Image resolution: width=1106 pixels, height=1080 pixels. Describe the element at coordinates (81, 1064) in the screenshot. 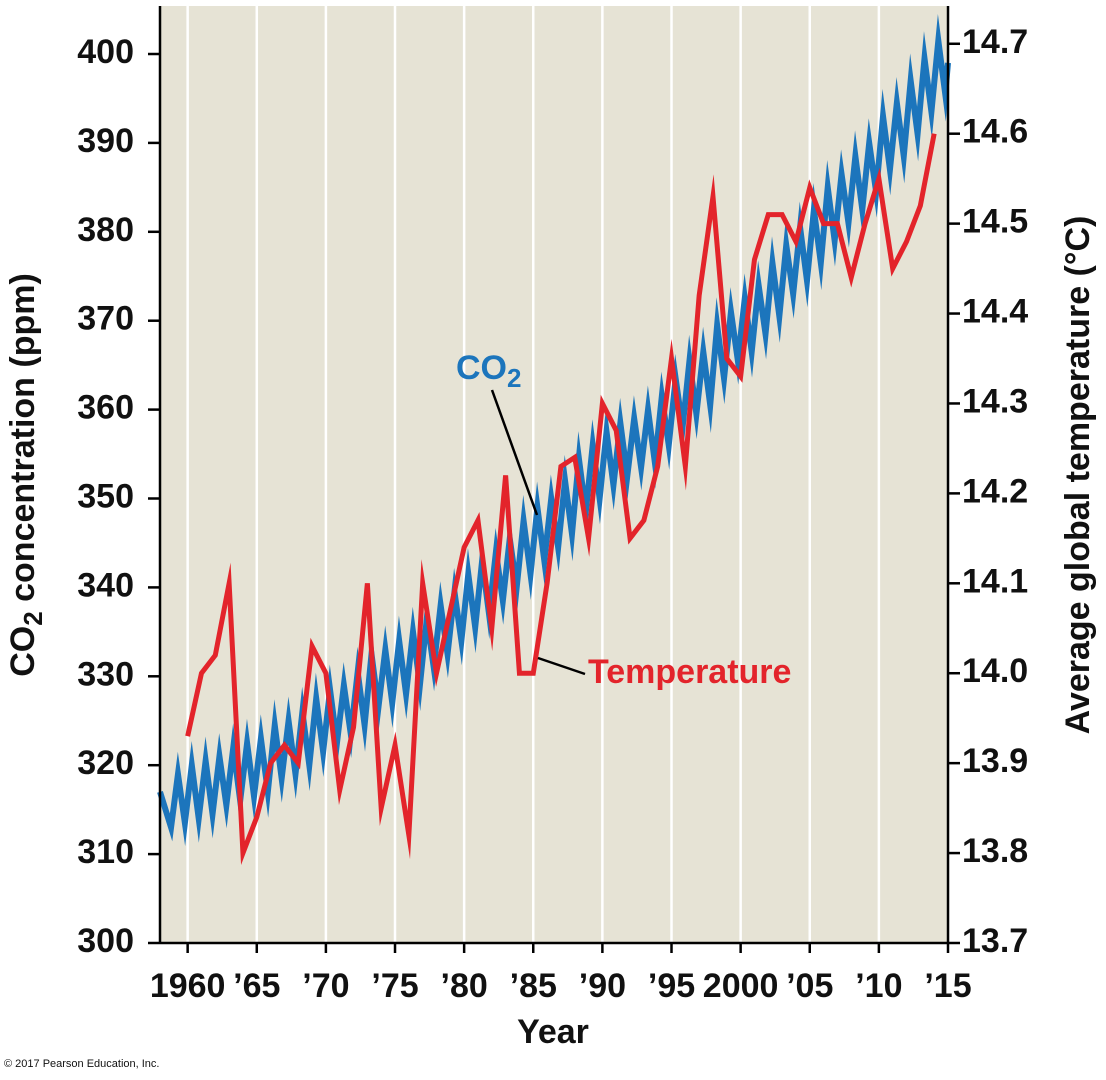

I see `credit: © 2017 Pearson Education, Inc.` at that location.